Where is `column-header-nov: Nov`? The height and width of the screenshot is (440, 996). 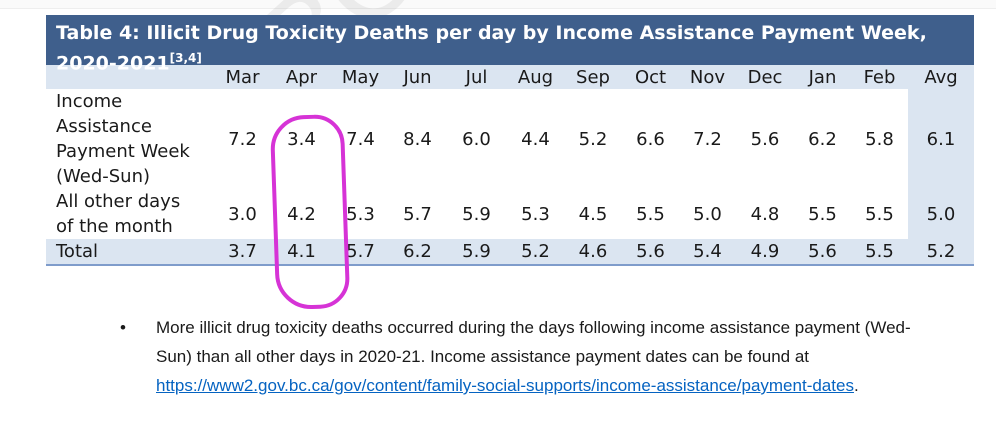
column-header-nov: Nov is located at coordinates (707, 77).